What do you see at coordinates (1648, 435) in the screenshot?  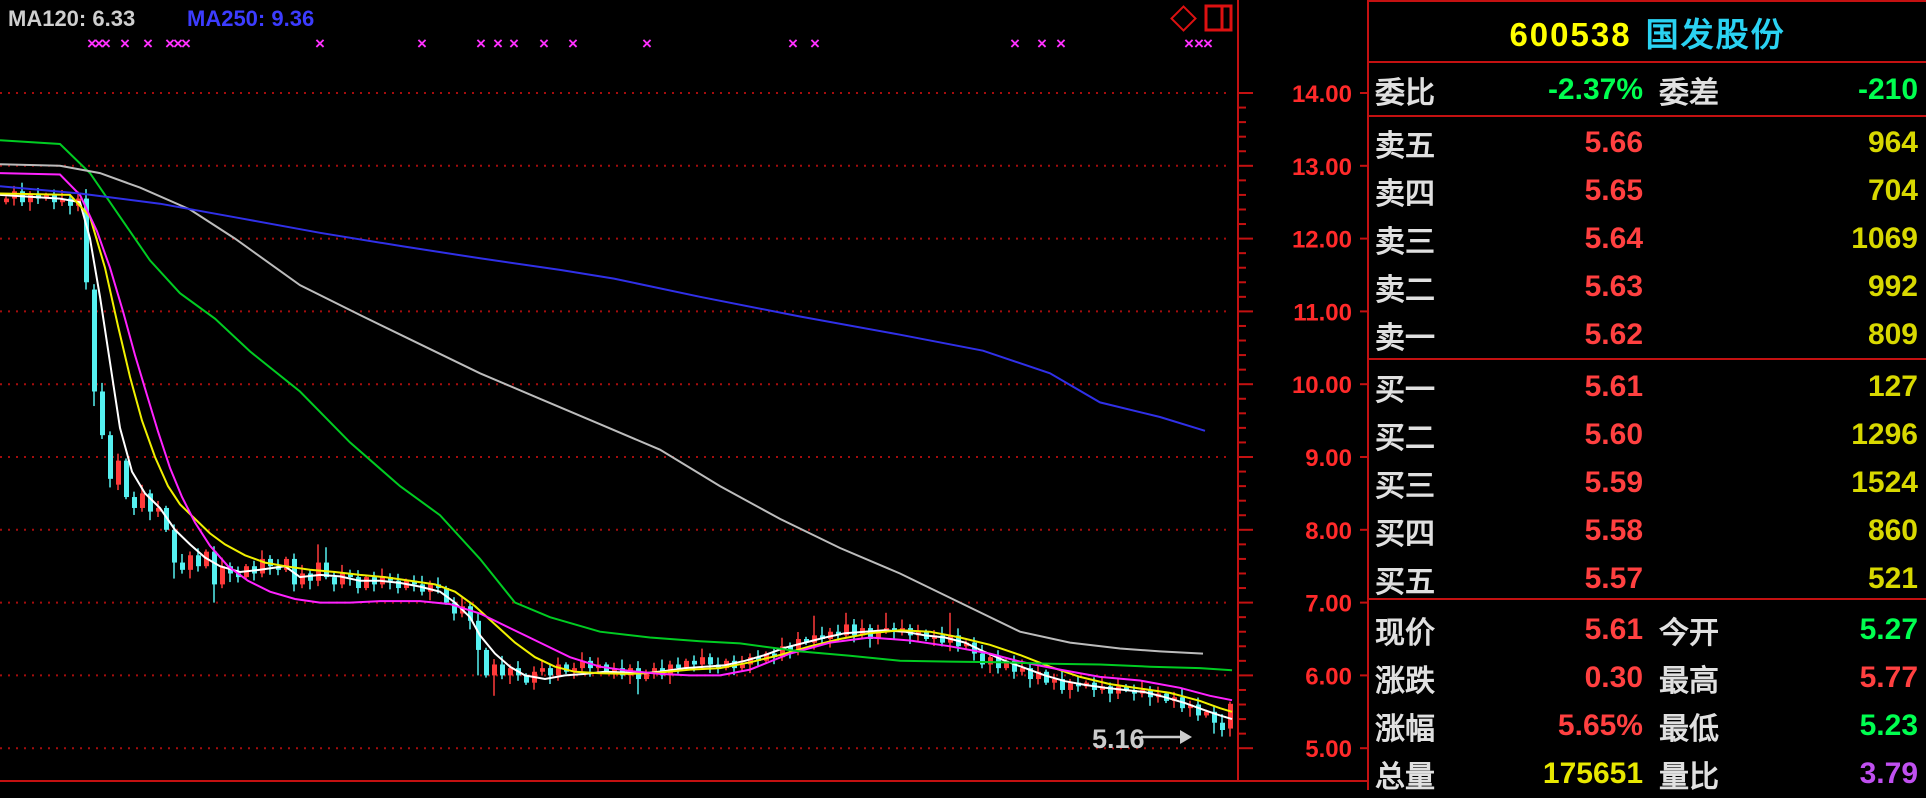 I see `bid-row: 买二 5.60 1296` at bounding box center [1648, 435].